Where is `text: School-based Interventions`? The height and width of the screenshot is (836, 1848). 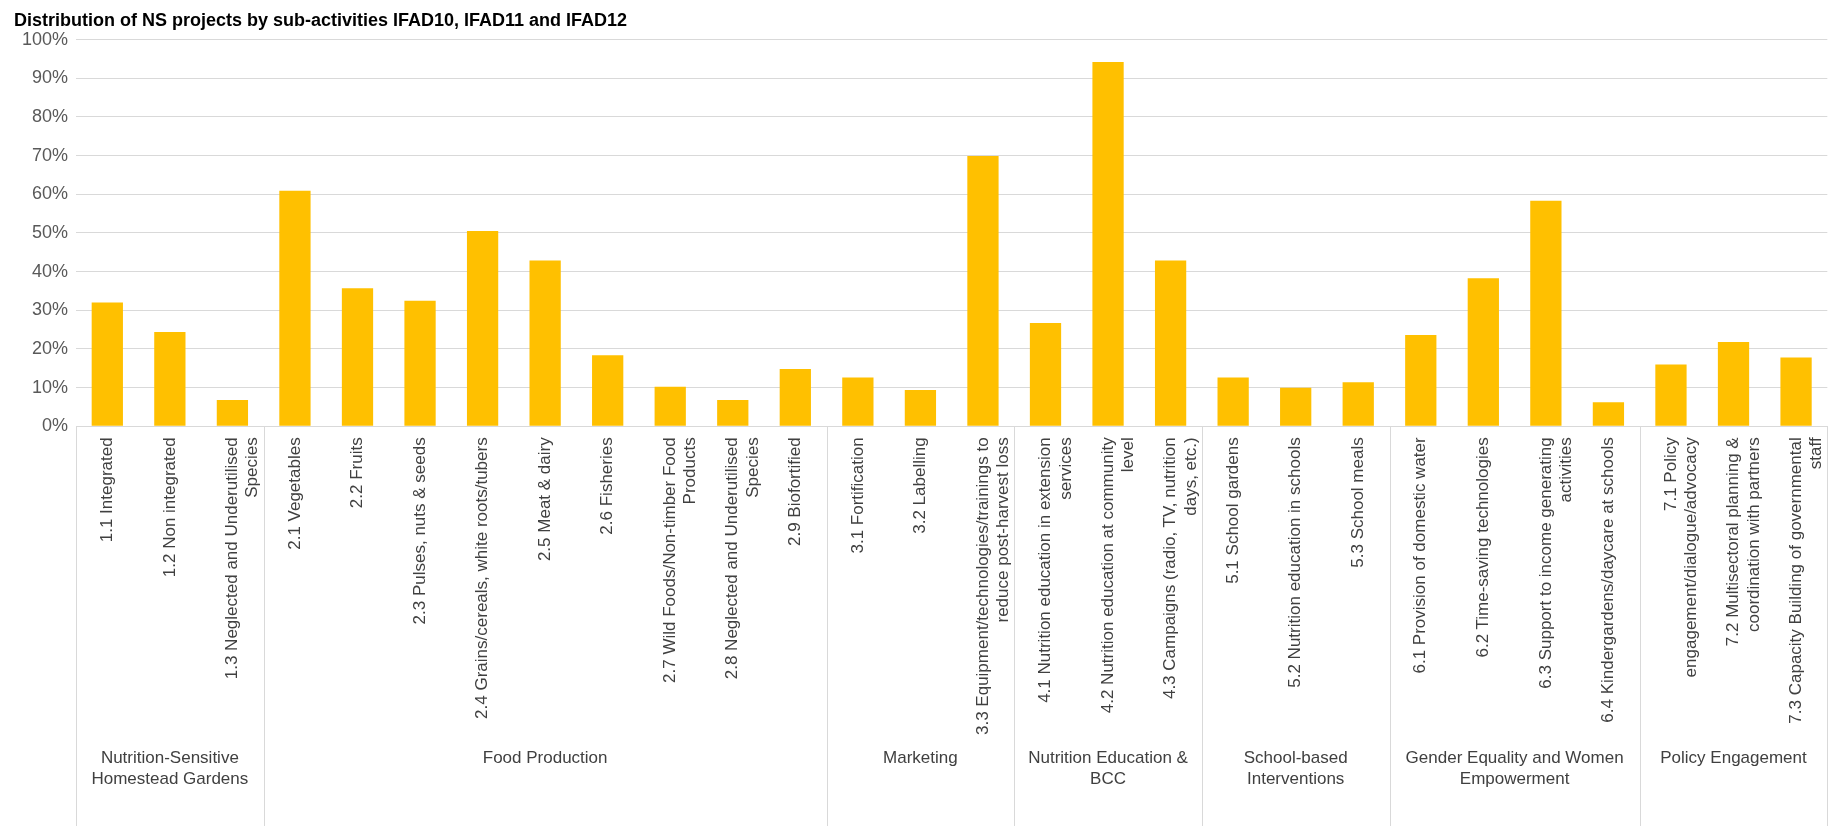 text: School-based Interventions is located at coordinates (1295, 768).